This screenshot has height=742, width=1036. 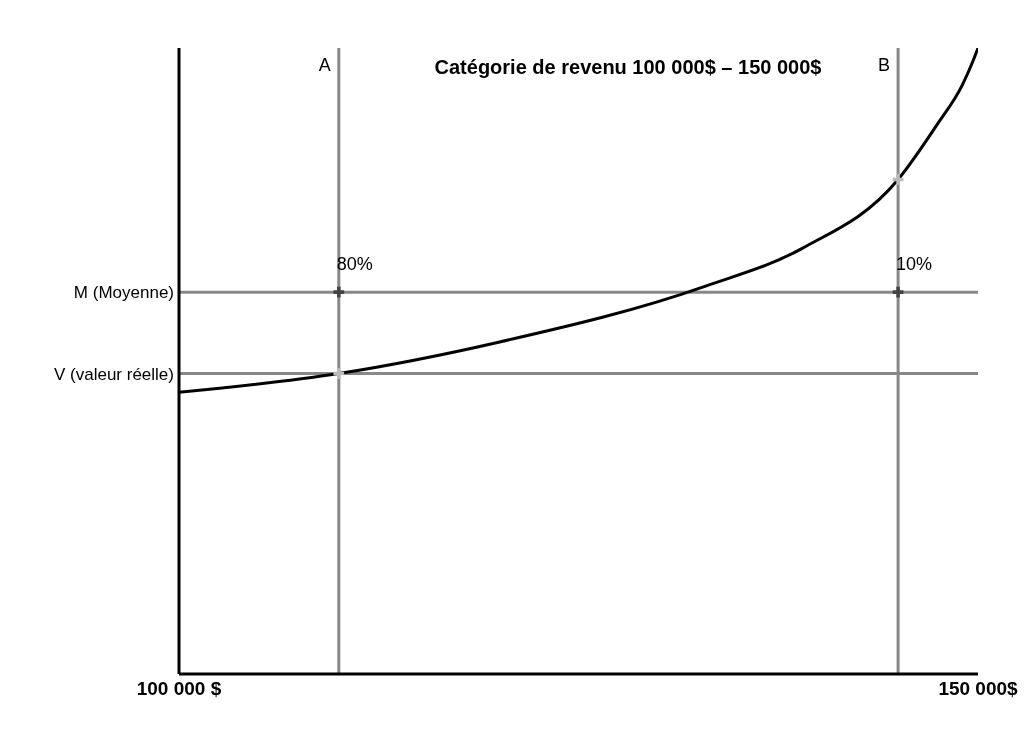 I want to click on x-tick-label: 150 000$, so click(x=978, y=689).